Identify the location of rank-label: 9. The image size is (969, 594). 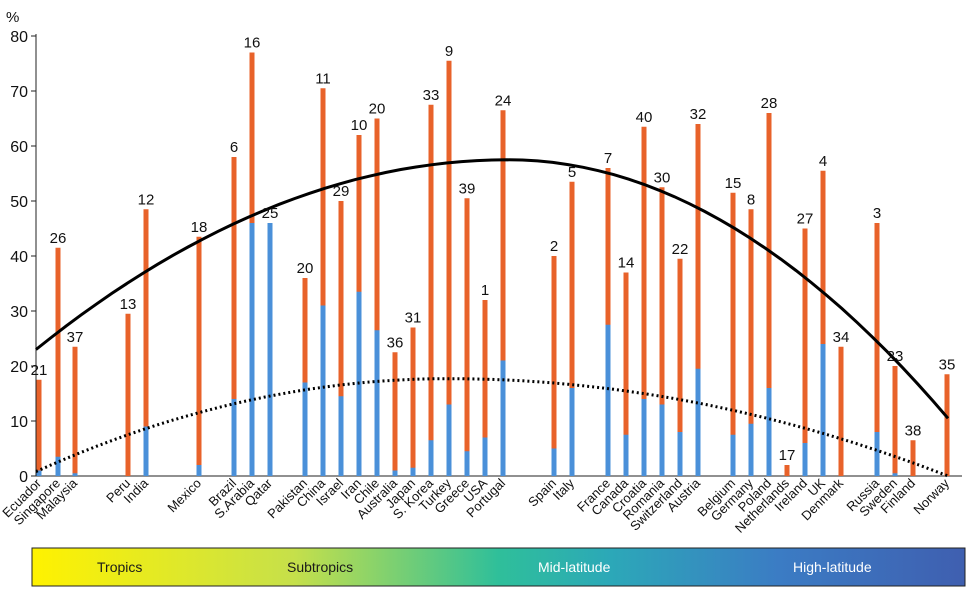
(449, 51).